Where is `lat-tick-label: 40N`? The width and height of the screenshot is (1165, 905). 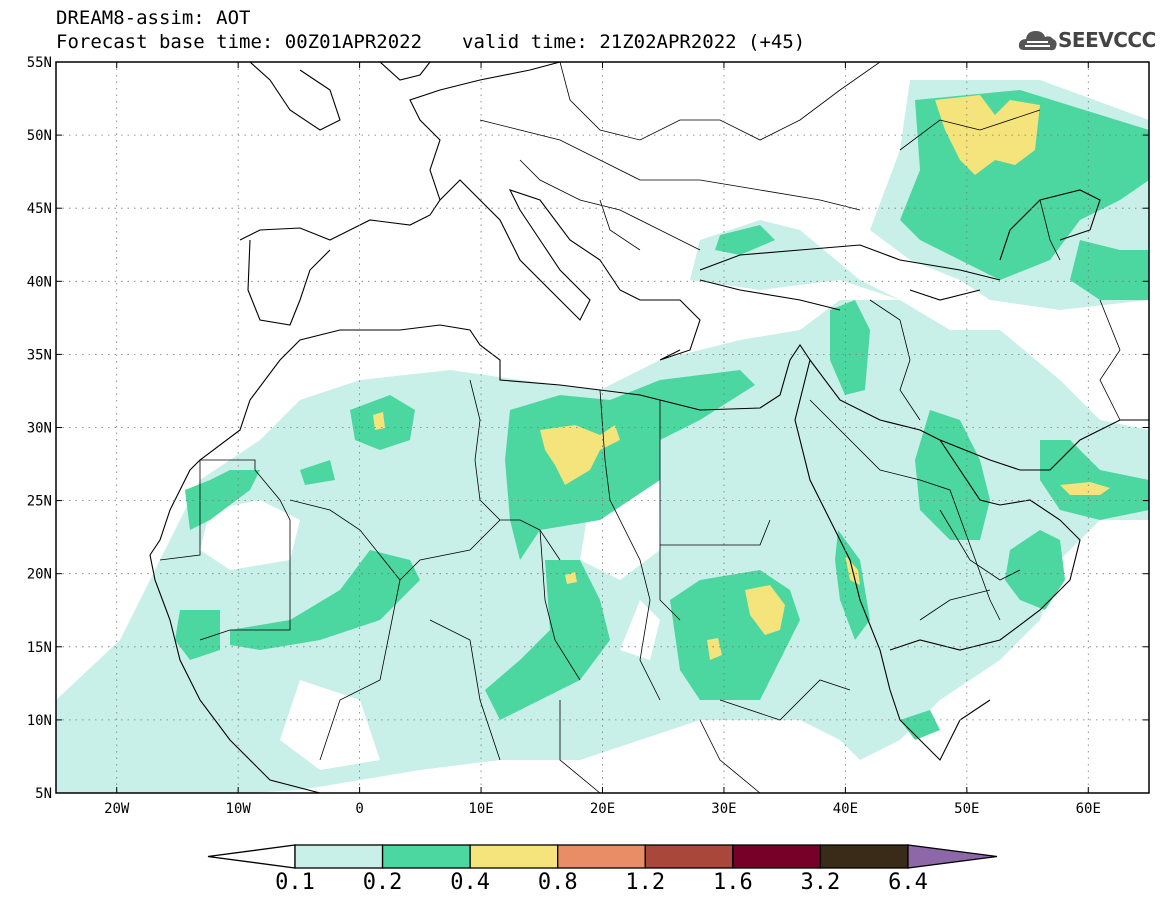 lat-tick-label: 40N is located at coordinates (39, 282).